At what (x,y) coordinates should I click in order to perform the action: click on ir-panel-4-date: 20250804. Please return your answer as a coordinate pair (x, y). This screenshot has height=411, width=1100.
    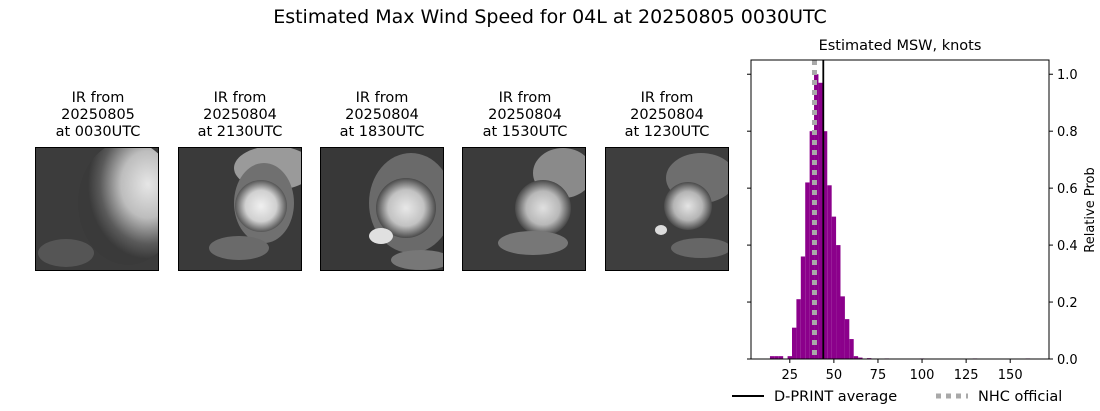
    Looking at the image, I should click on (525, 115).